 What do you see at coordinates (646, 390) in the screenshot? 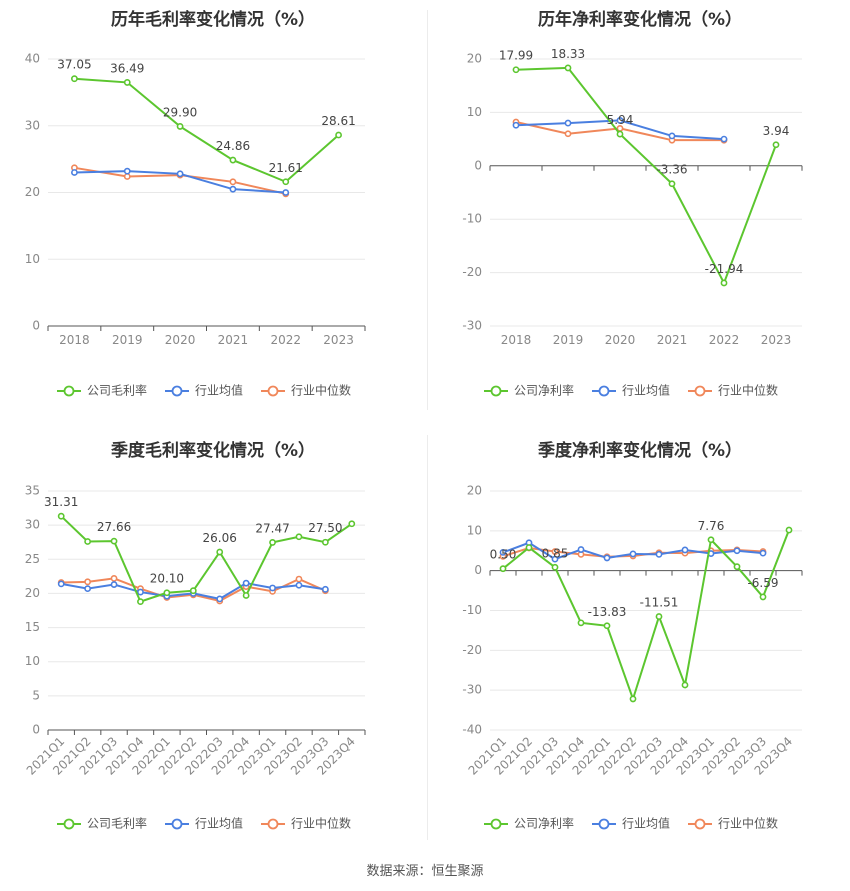
I see `legend-label: 行业均值` at bounding box center [646, 390].